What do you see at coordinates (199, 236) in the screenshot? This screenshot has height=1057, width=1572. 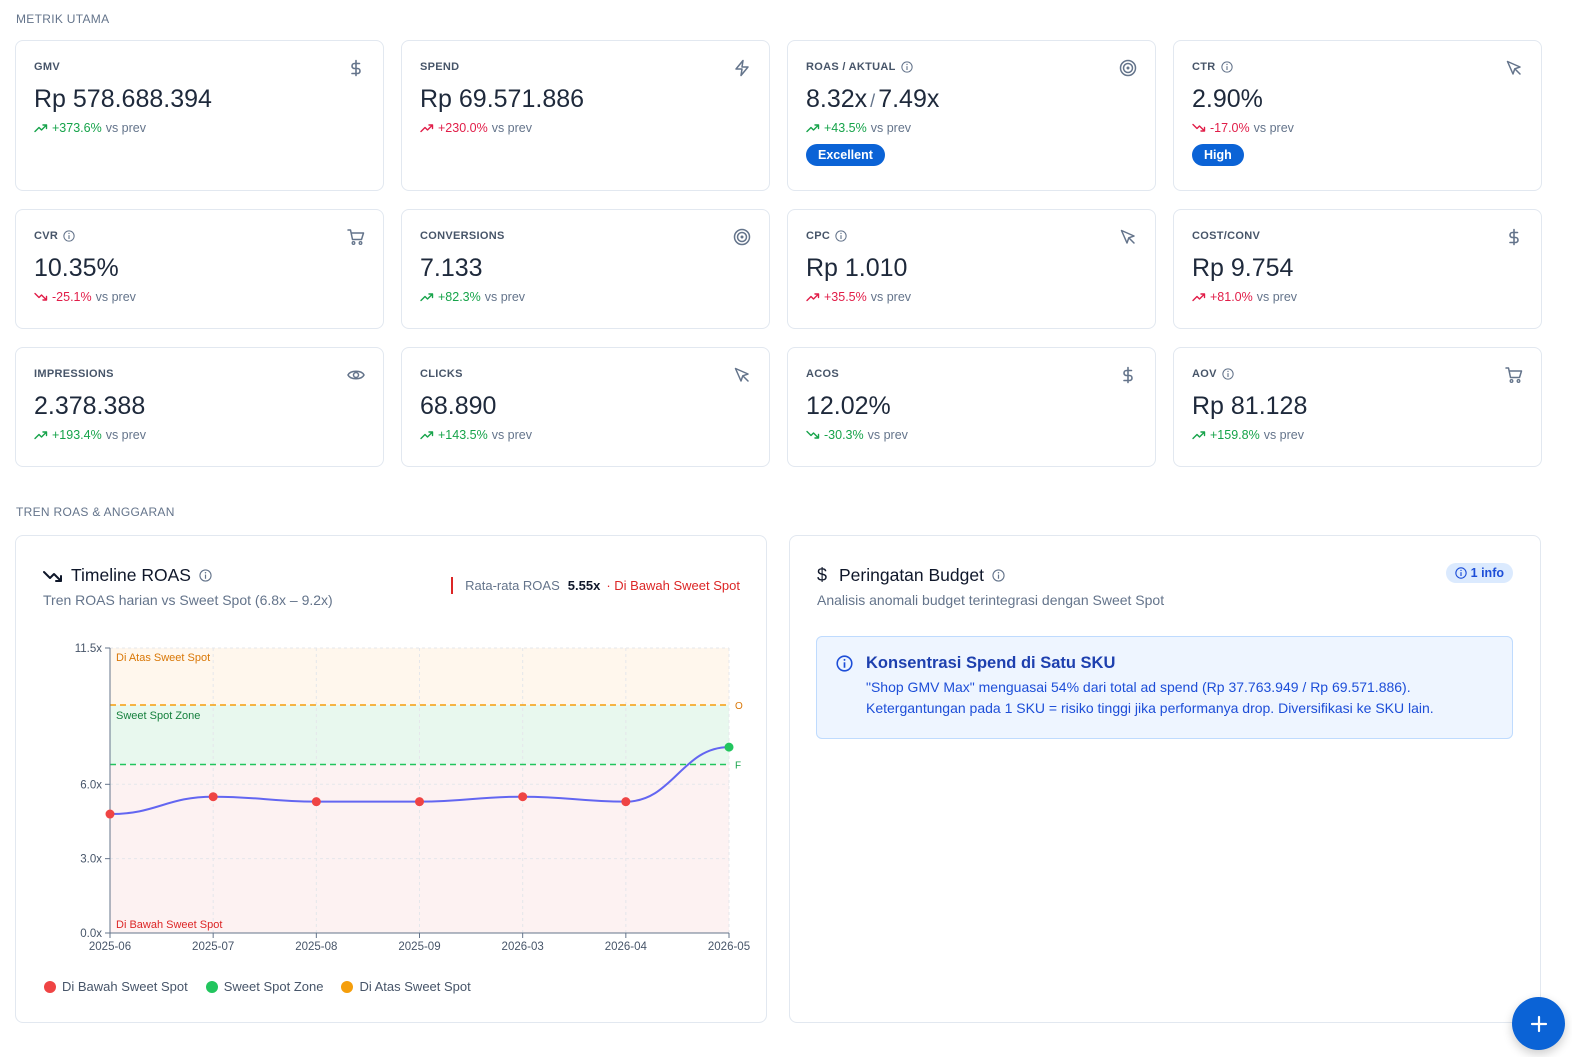 I see `metric-title-row: CVR` at bounding box center [199, 236].